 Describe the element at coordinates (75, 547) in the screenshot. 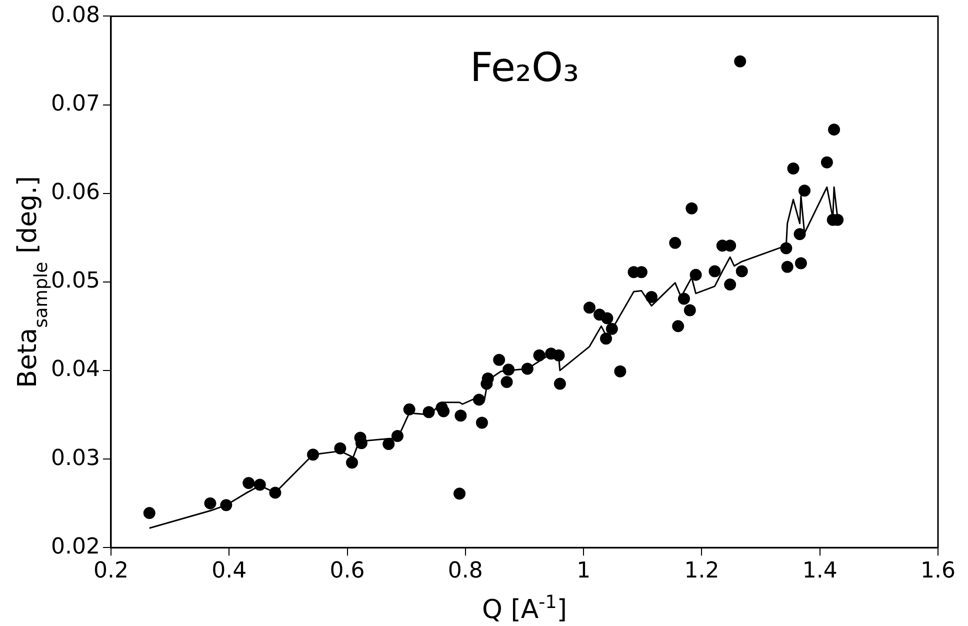

I see `y-tick-label: 0.02` at that location.